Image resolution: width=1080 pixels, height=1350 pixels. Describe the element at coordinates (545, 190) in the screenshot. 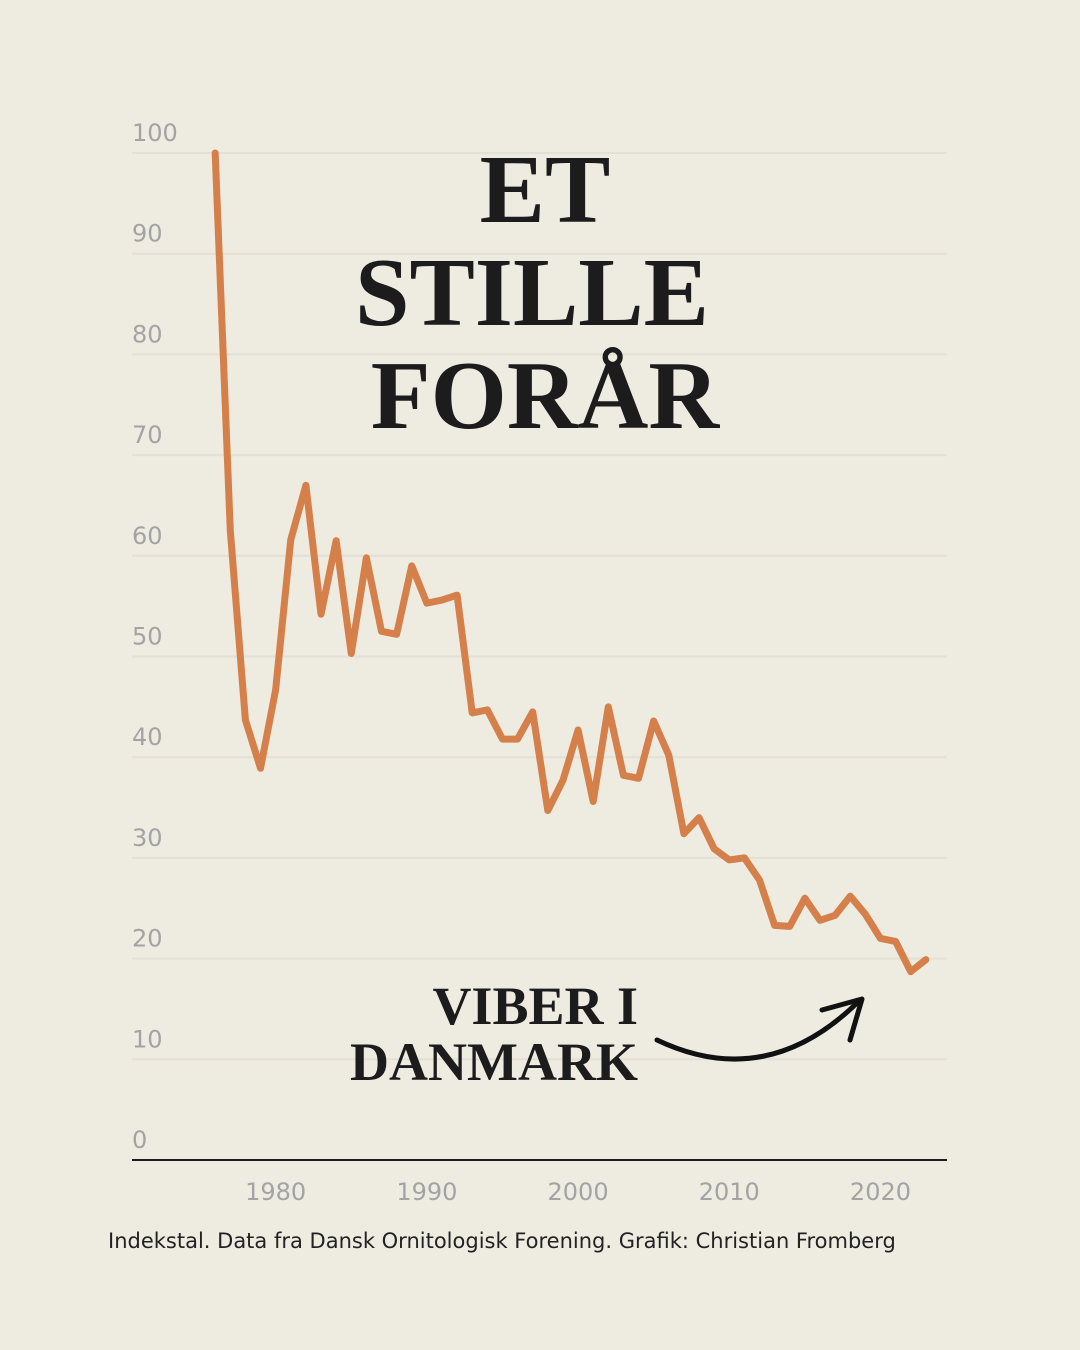

I see `title-line: ET` at that location.